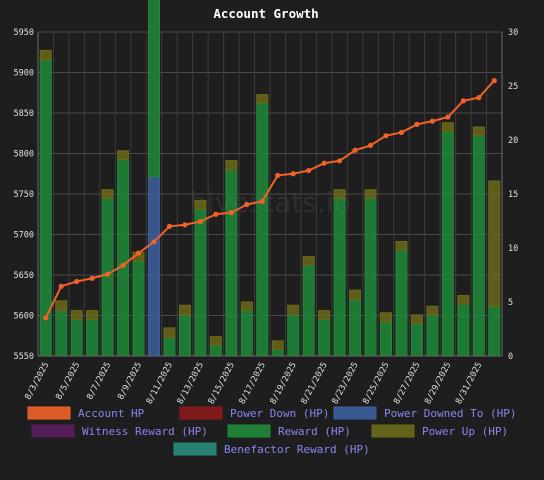 This screenshot has width=544, height=480. Describe the element at coordinates (265, 13) in the screenshot. I see `chart-title: Account Growth` at that location.